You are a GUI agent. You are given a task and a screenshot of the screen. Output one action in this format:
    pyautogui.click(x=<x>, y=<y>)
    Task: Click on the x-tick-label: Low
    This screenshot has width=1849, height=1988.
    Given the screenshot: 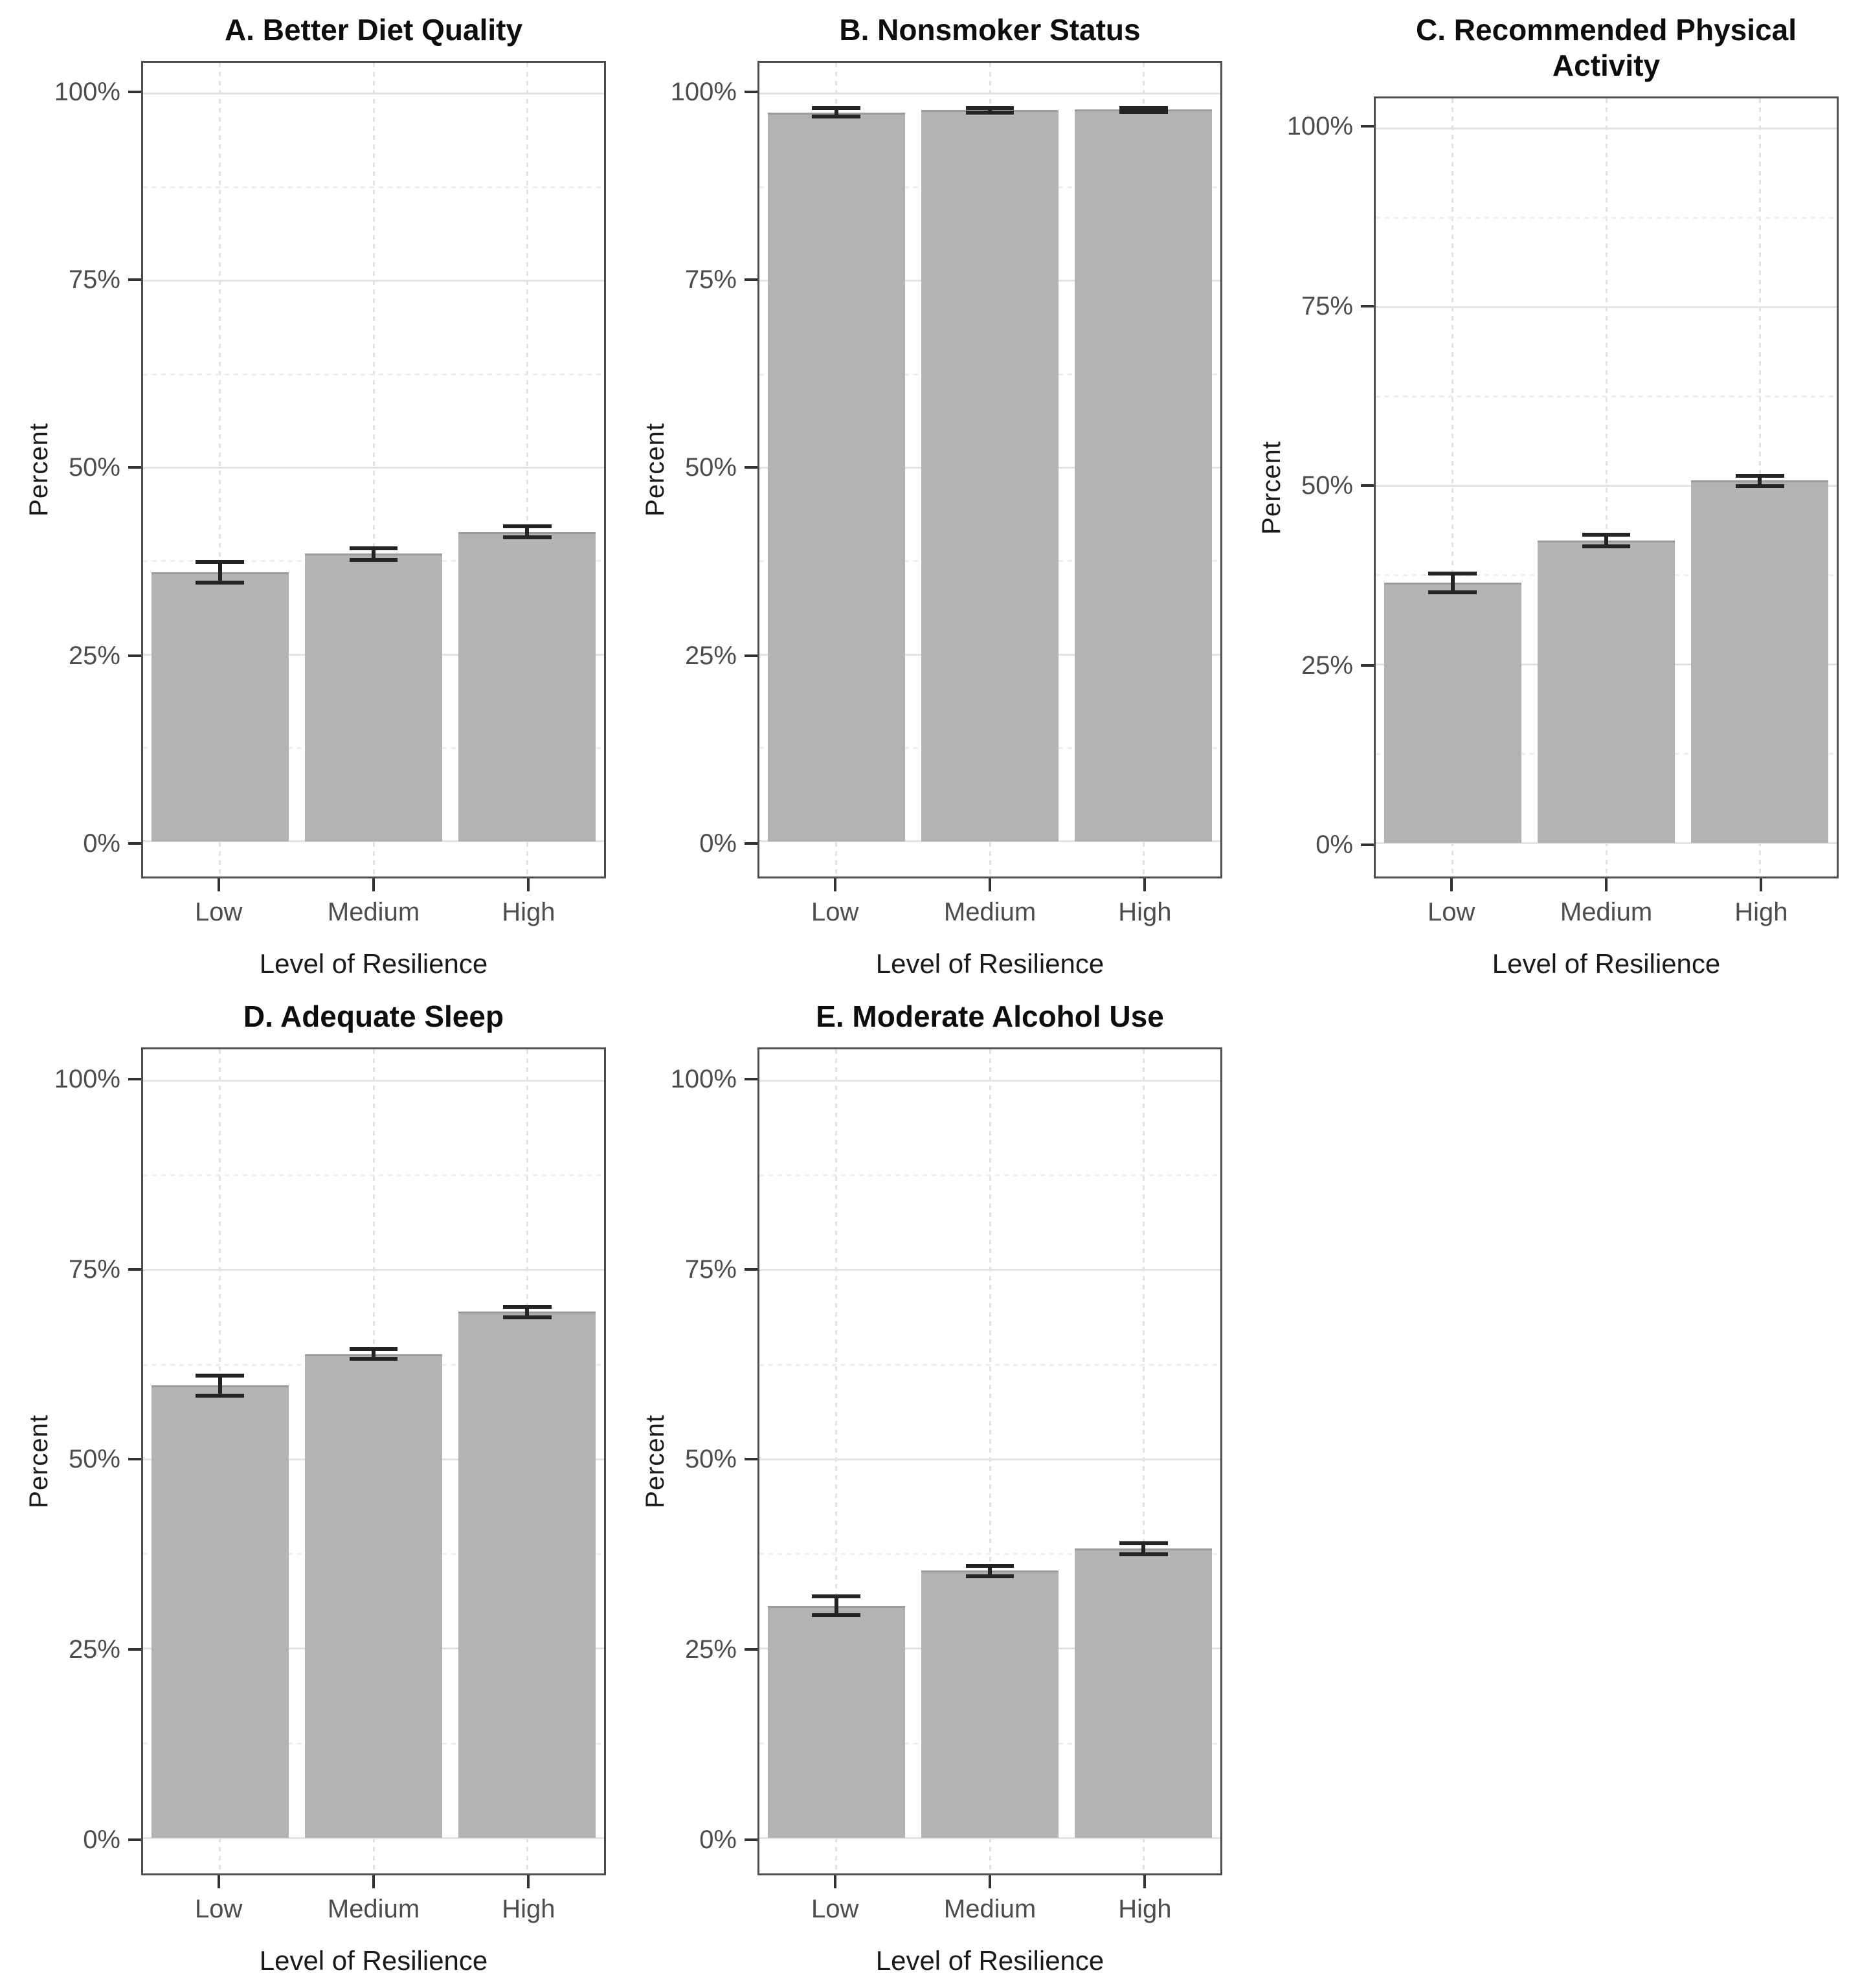 What is the action you would take?
    pyautogui.click(x=835, y=912)
    